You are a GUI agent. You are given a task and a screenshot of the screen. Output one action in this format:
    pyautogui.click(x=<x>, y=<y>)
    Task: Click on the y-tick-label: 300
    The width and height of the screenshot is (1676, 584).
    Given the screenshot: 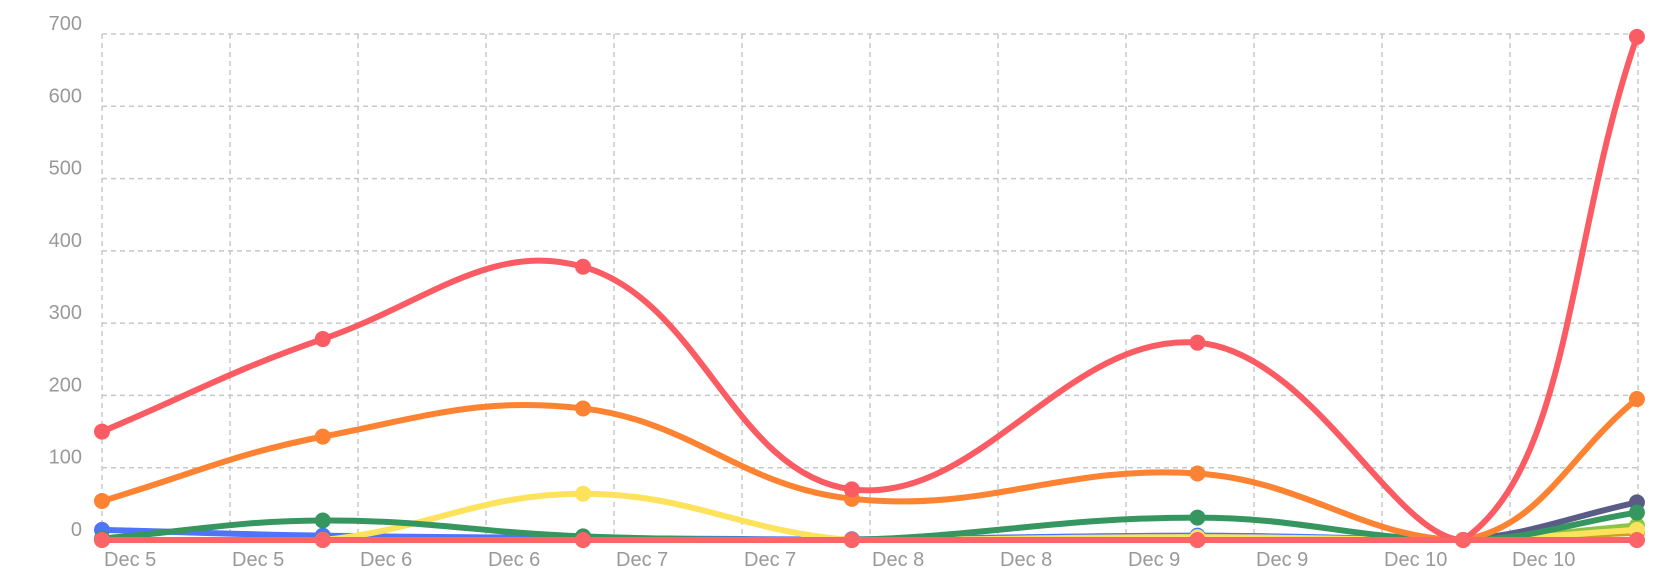 What is the action you would take?
    pyautogui.click(x=65, y=313)
    